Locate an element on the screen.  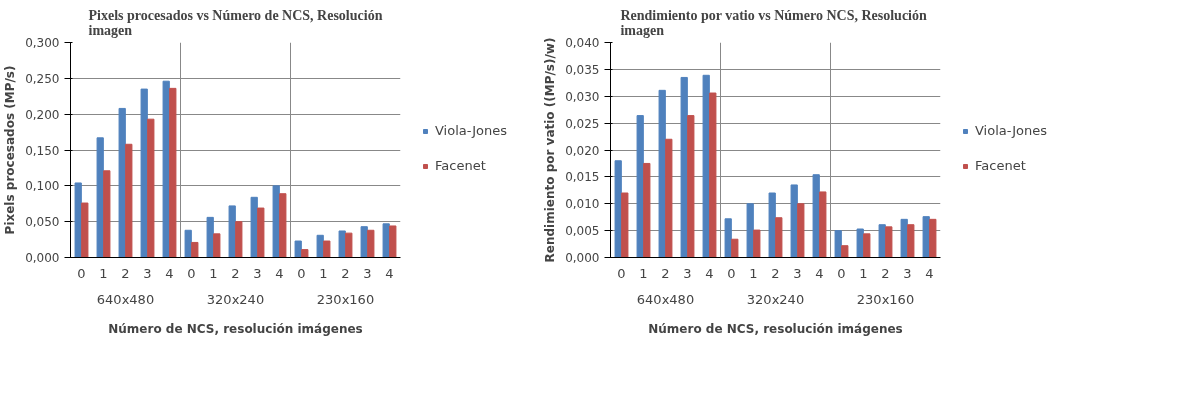
y-tick-label: 0,300 is located at coordinates (42, 43).